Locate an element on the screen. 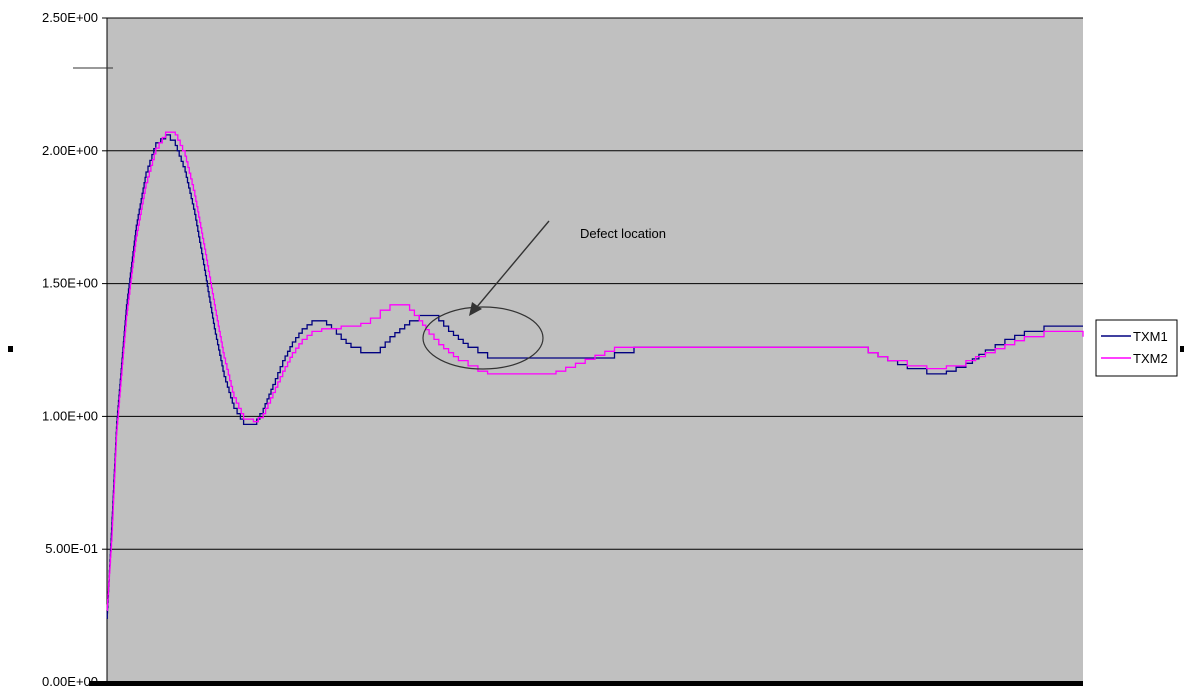 Image resolution: width=1184 pixels, height=686 pixels. y-tick-label: 0.00E+00 is located at coordinates (70, 680).